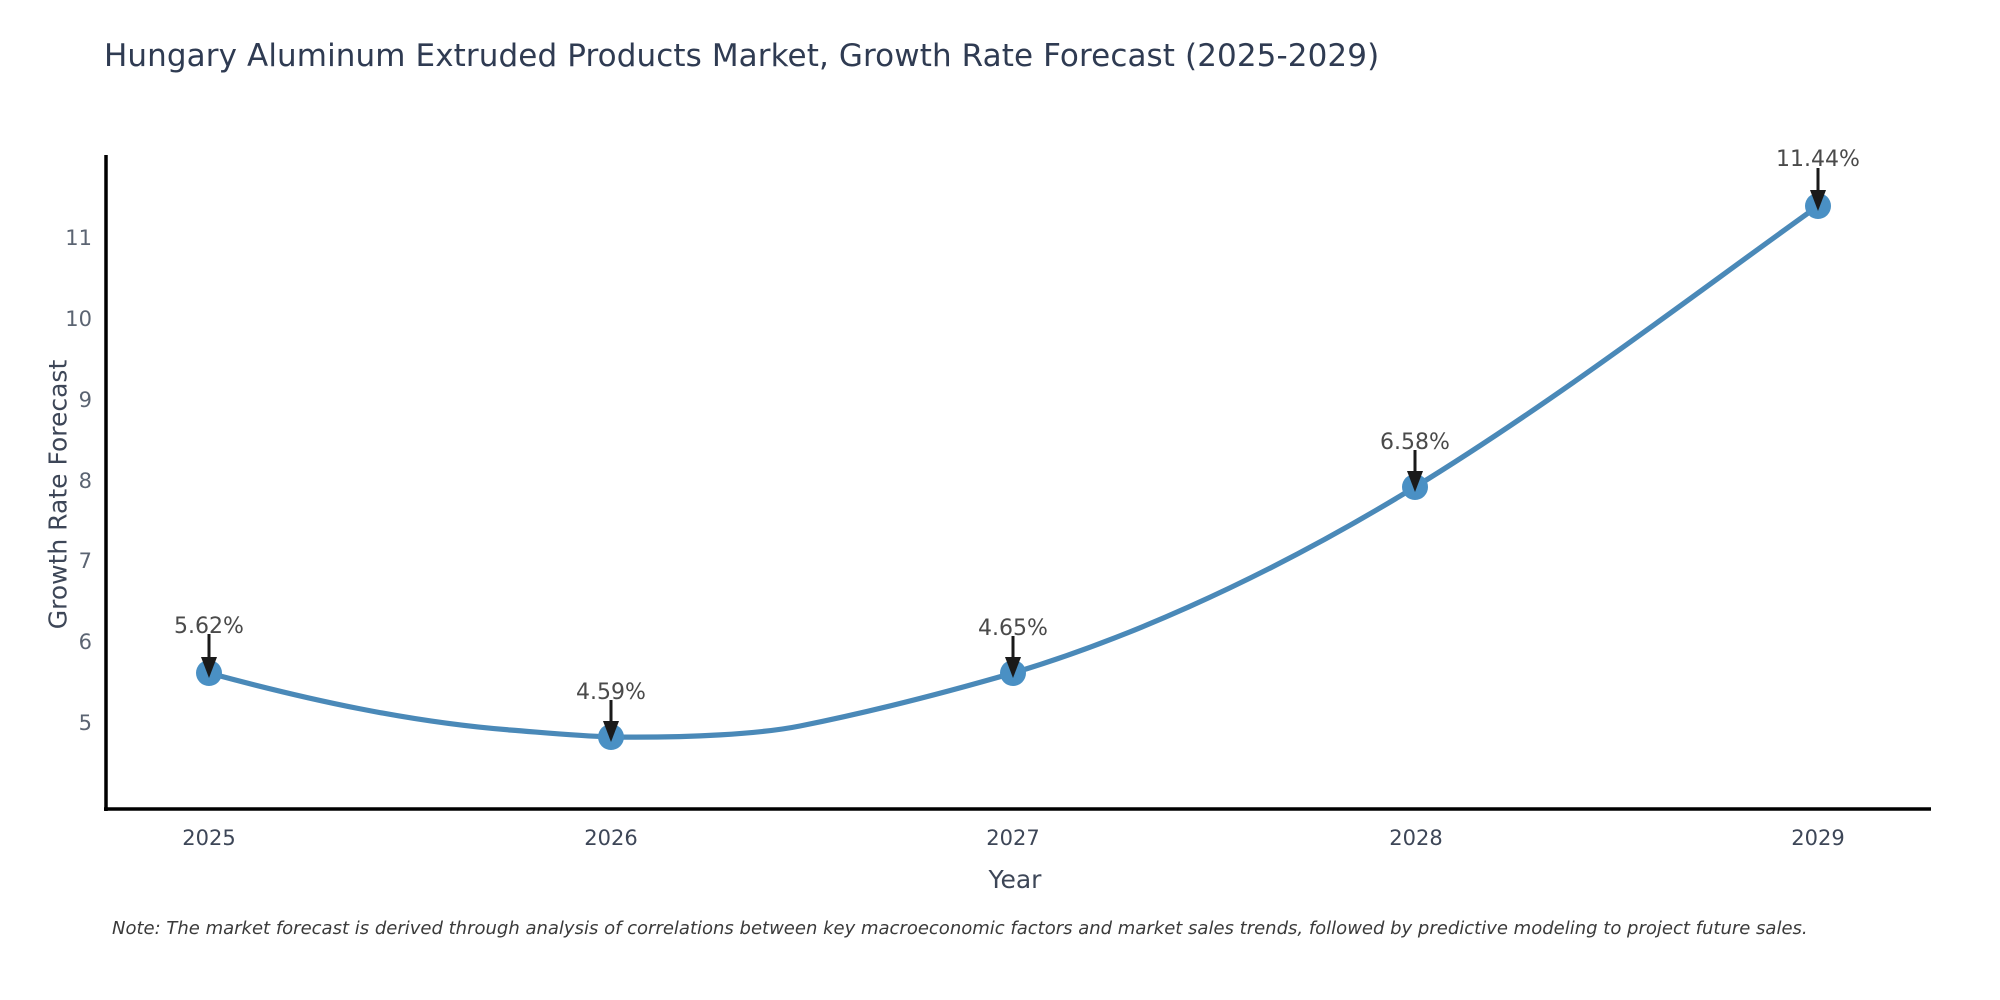 This screenshot has height=1000, width=2000. Describe the element at coordinates (78, 319) in the screenshot. I see `y-tick-label-10: 10` at that location.